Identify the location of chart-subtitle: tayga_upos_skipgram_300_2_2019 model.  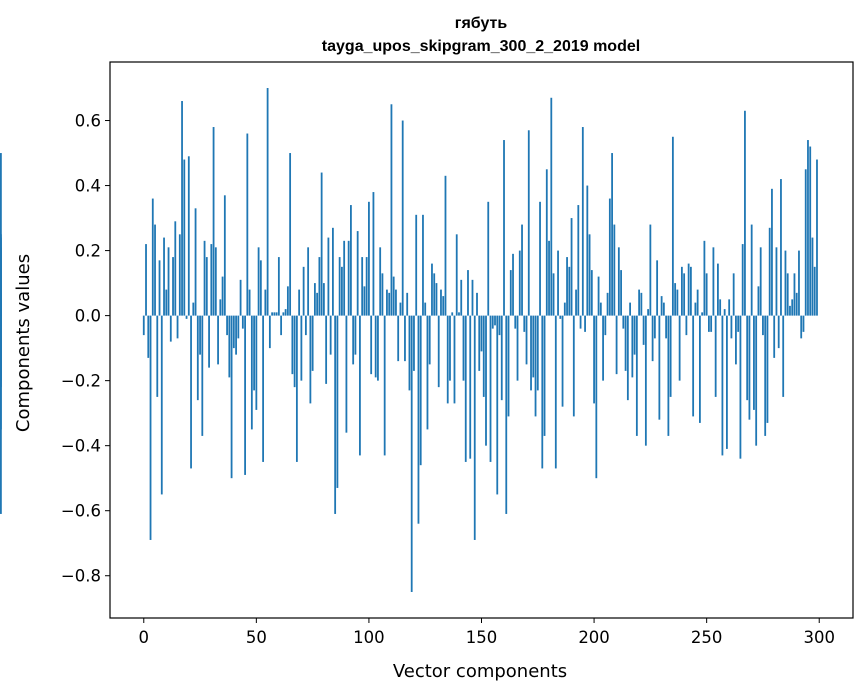
(481, 46).